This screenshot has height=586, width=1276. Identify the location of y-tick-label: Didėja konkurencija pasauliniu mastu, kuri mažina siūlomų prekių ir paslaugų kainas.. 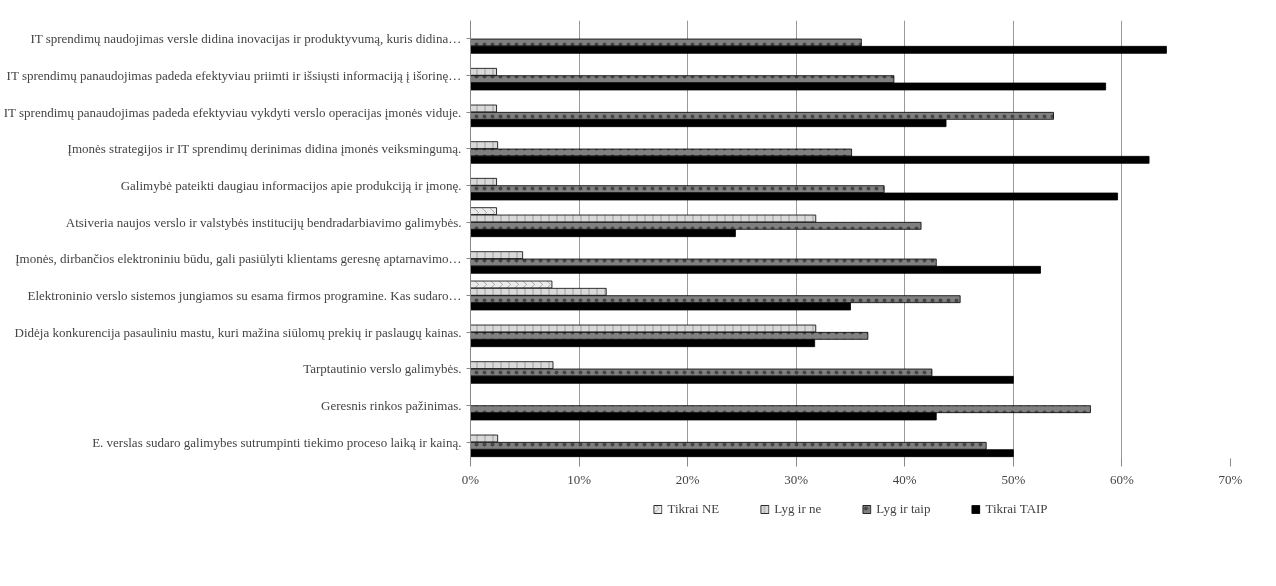
(238, 332).